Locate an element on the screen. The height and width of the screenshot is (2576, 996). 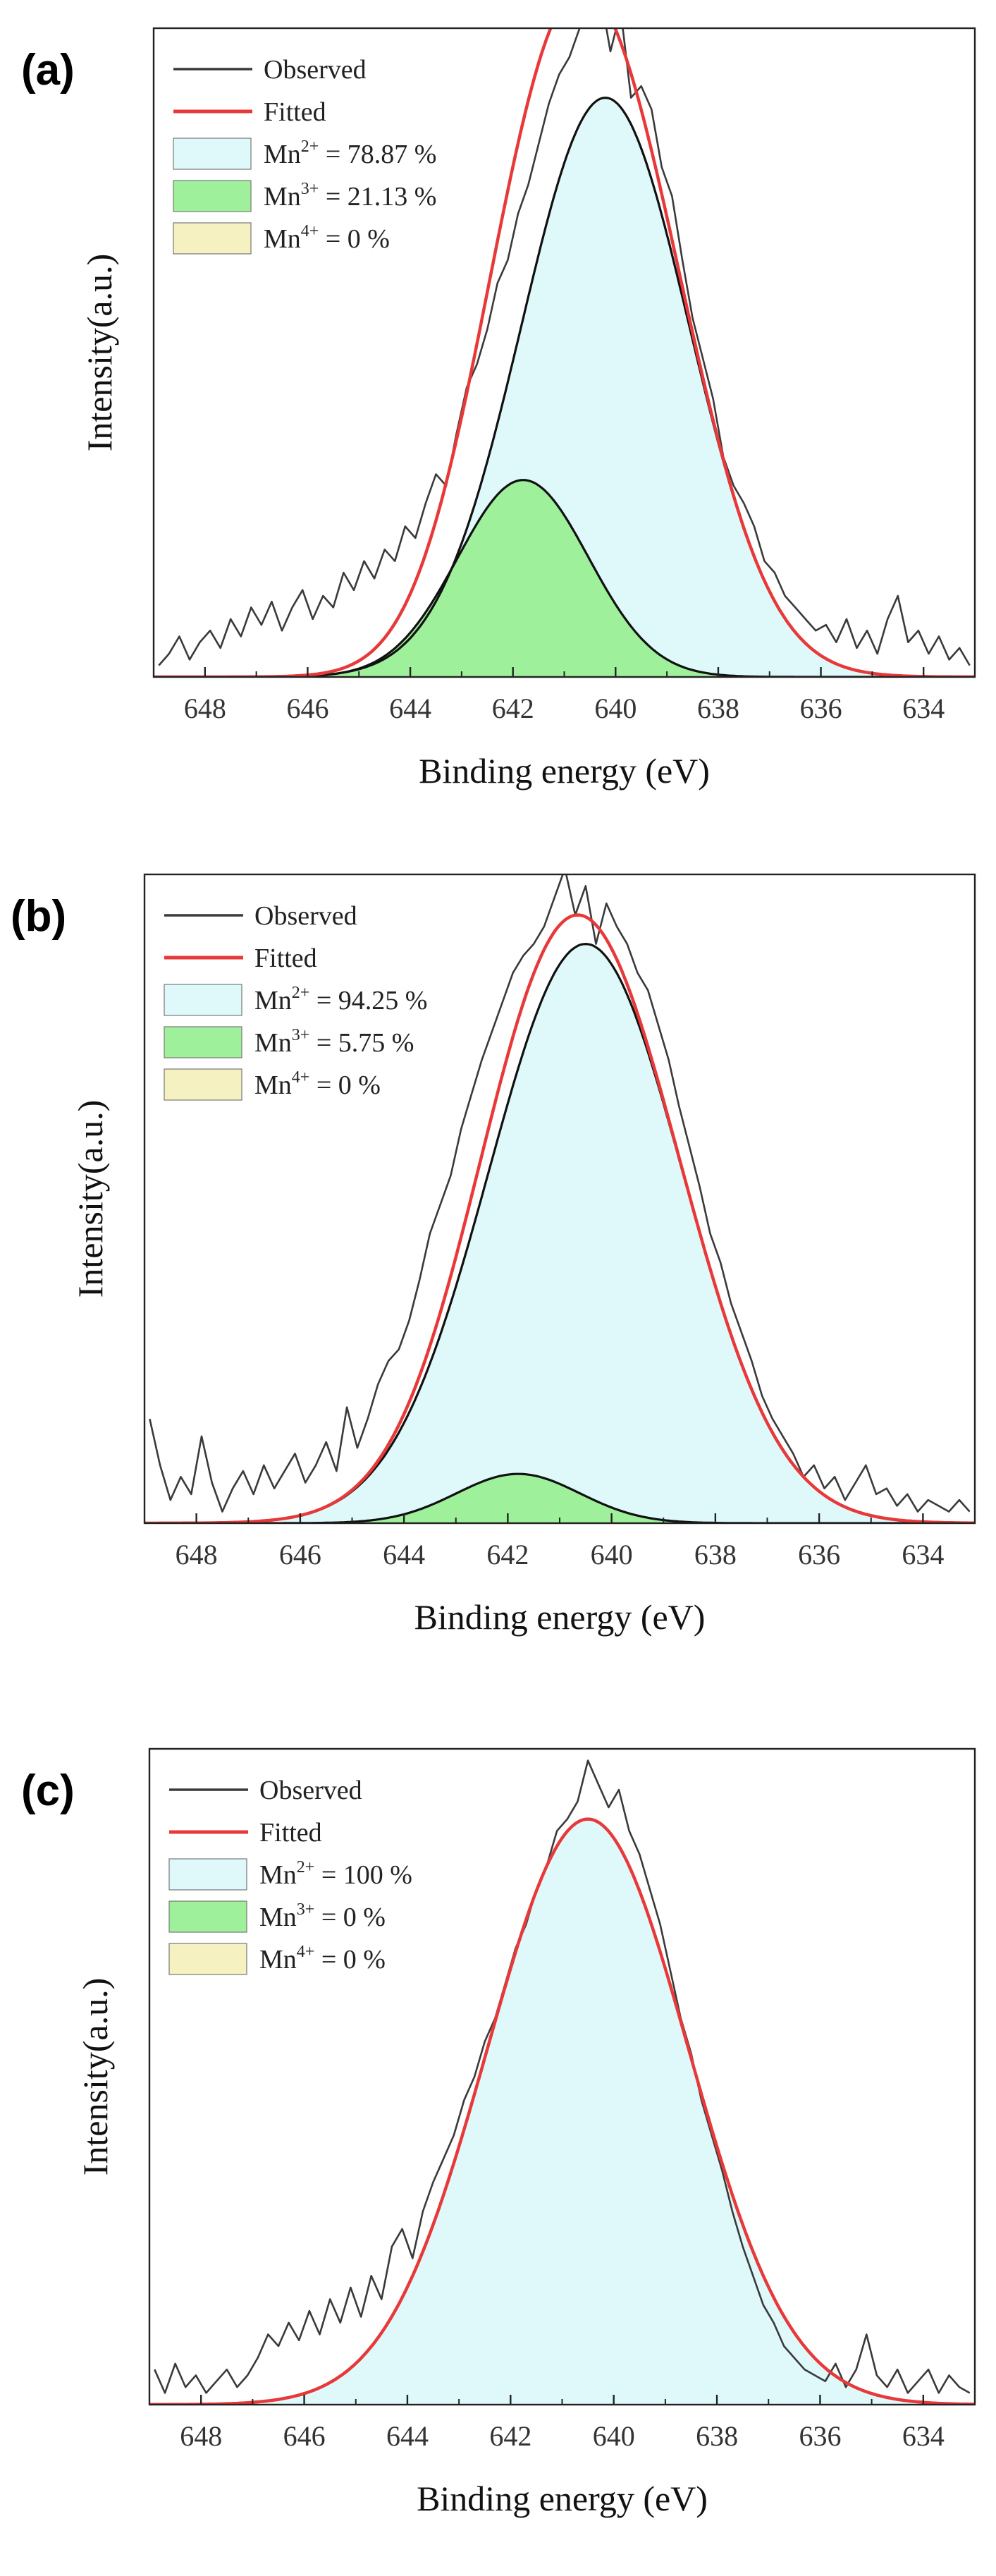
legend-value: = 94.25 % is located at coordinates (368, 1001).